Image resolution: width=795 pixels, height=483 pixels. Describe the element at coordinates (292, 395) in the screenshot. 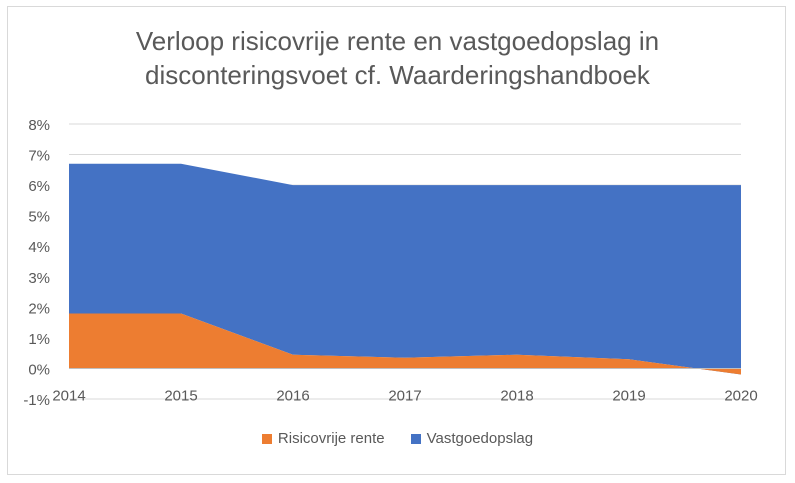

I see `x-tick-label: 2016` at that location.